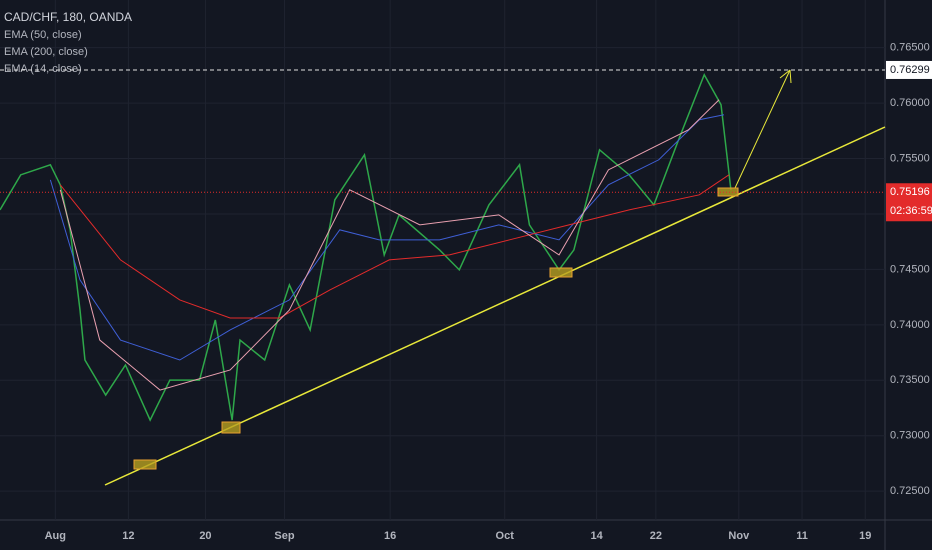 This screenshot has height=550, width=932. I want to click on chart-title: CAD/CHF, 180, OANDA, so click(68, 17).